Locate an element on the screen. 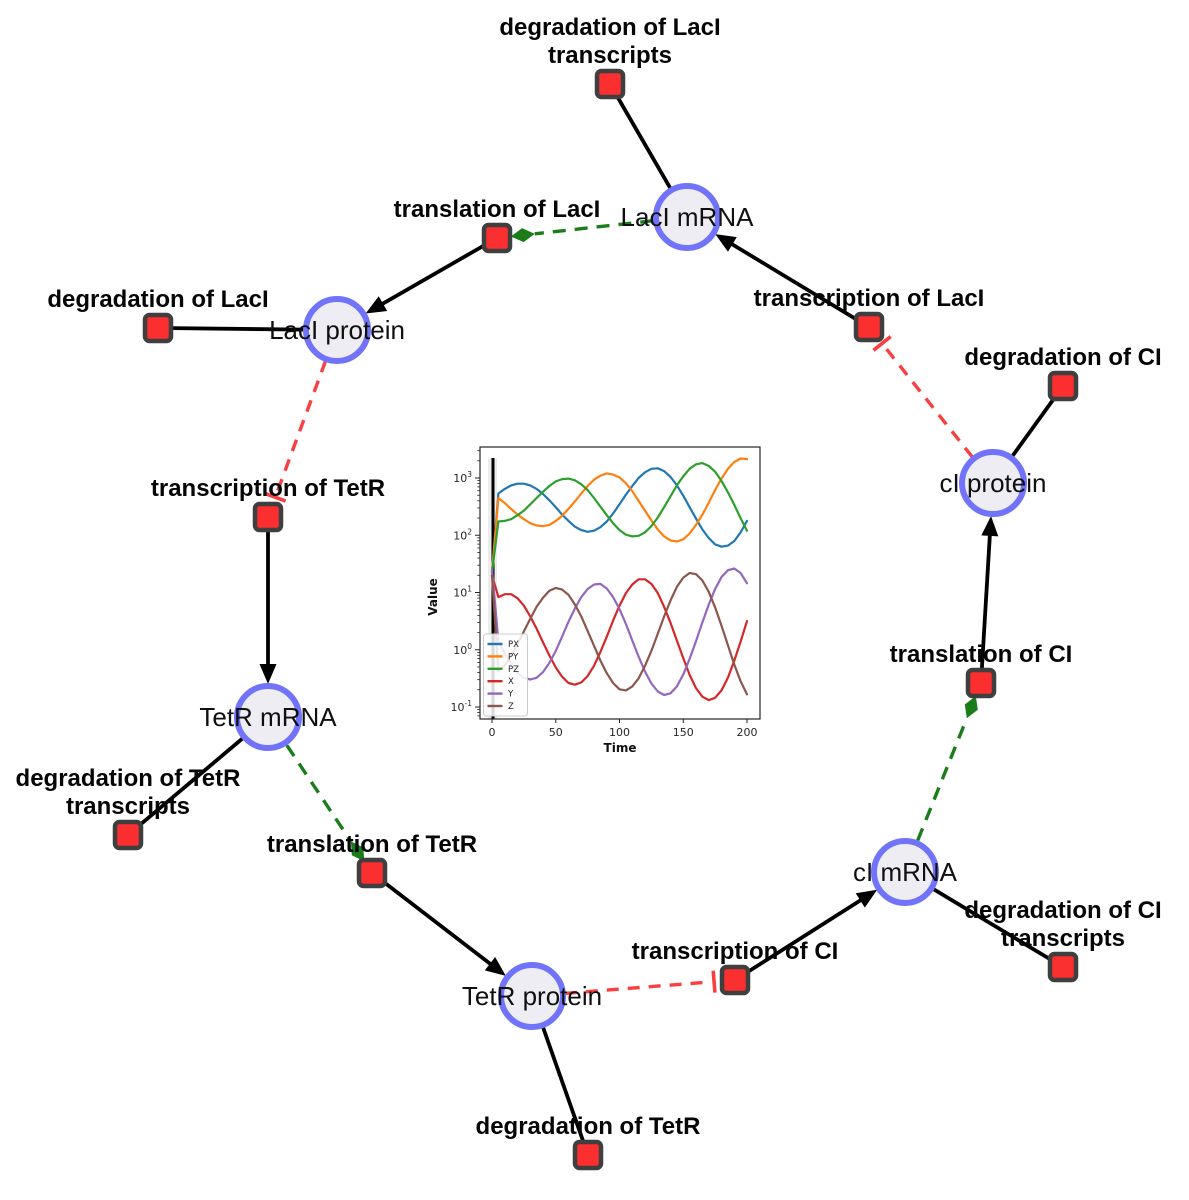 The width and height of the screenshot is (1189, 1200). edge-laci-protein-transcription-of-tetr is located at coordinates (296, 431).